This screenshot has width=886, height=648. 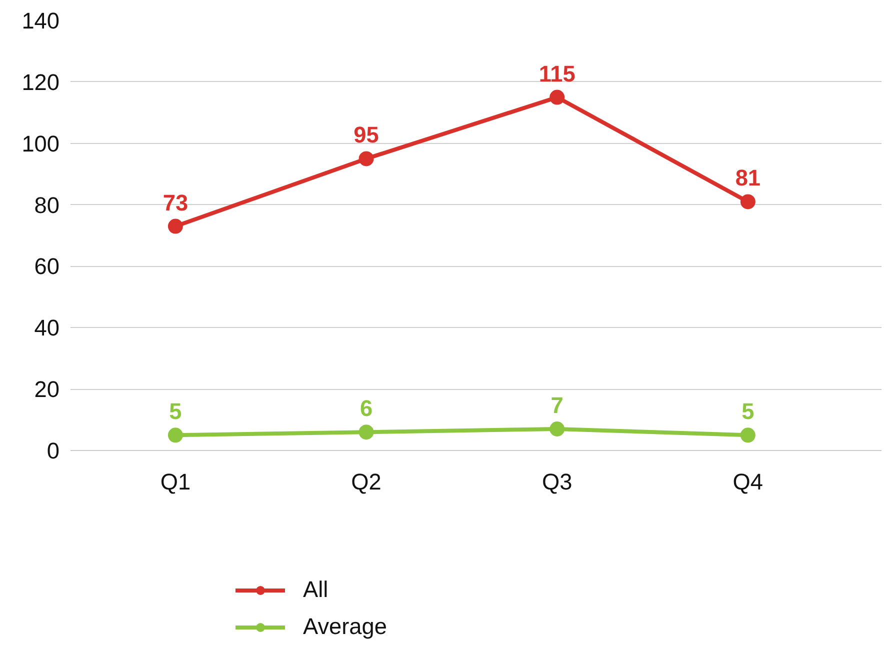 What do you see at coordinates (366, 481) in the screenshot?
I see `x-tick-label: Q2` at bounding box center [366, 481].